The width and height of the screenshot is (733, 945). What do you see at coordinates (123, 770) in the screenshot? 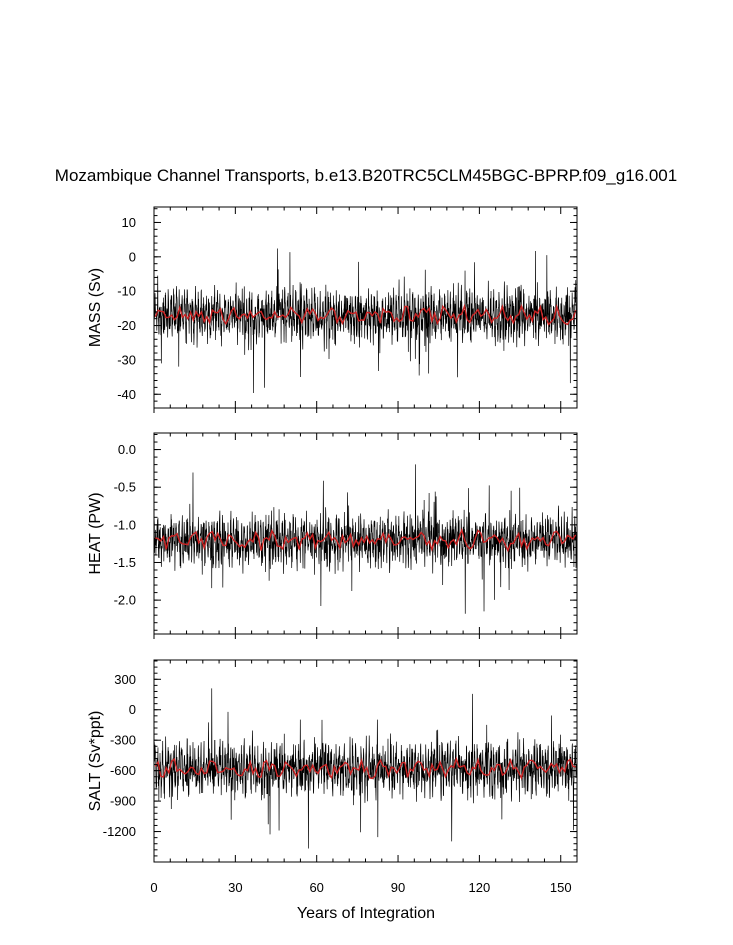
I see `y-tick-label: -600` at bounding box center [123, 770].